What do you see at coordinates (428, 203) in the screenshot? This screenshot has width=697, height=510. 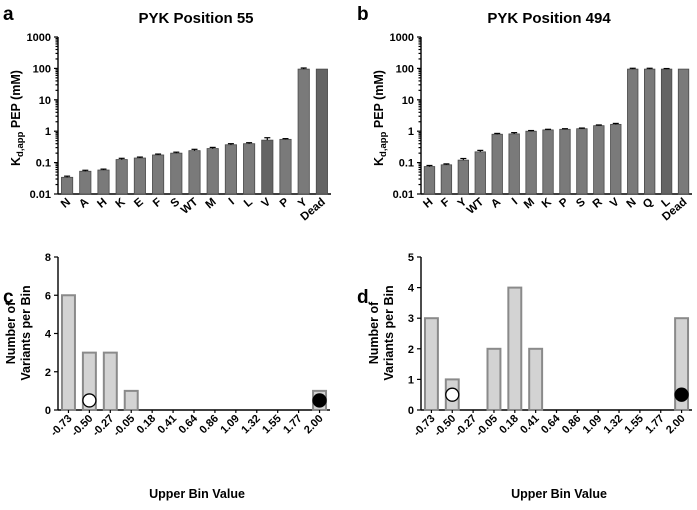 I see `x-tick-label: H` at bounding box center [428, 203].